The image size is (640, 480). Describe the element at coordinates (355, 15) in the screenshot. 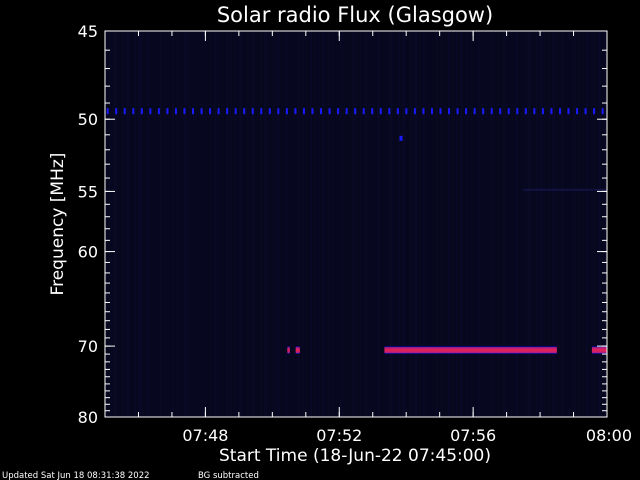

I see `chart-title: Solar radio Flux (Glasgow)` at that location.